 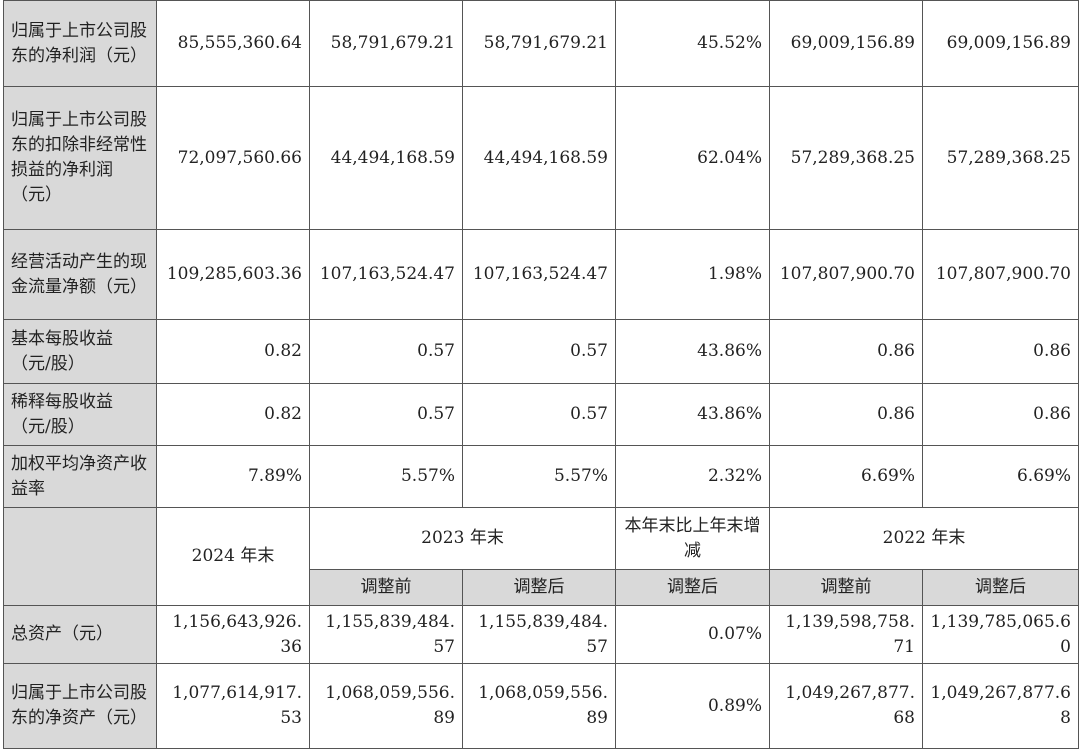 I want to click on value-2023-after: 5.57%, so click(x=539, y=476).